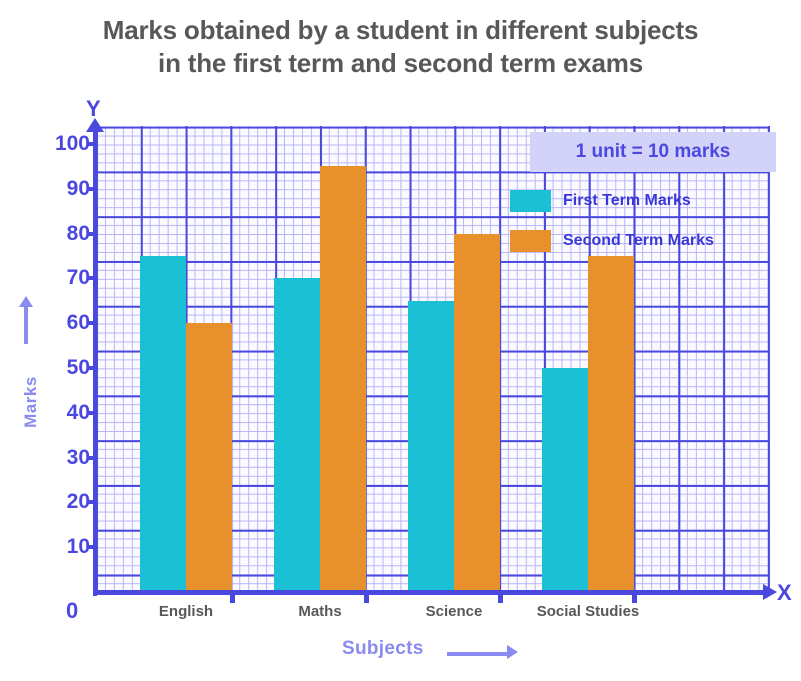  I want to click on y-axis-title: Marks, so click(30, 402).